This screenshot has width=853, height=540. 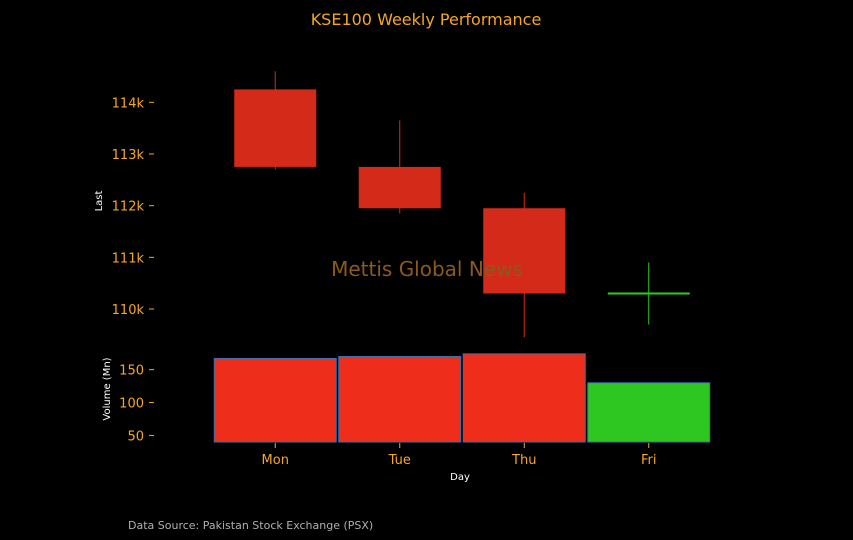 I want to click on price-tick-label: 110k, so click(x=128, y=310).